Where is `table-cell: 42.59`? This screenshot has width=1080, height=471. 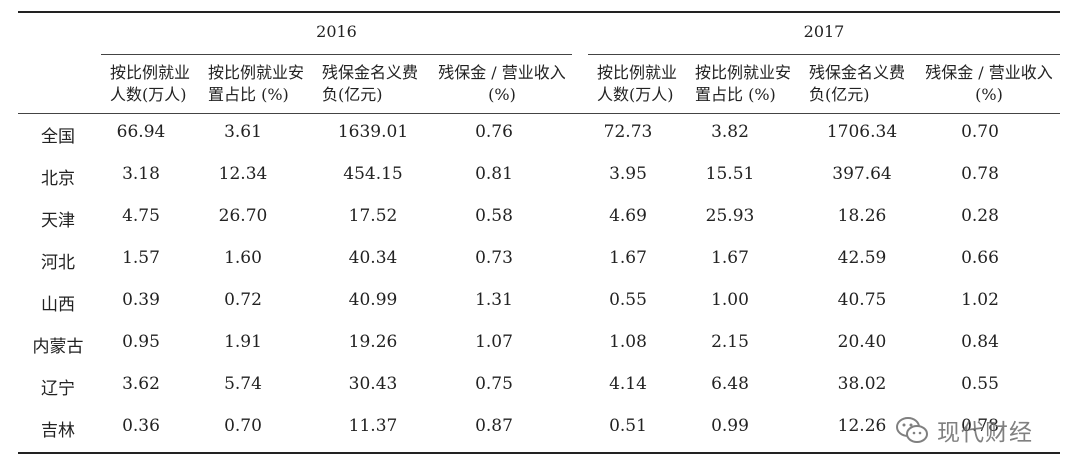 table-cell: 42.59 is located at coordinates (862, 258).